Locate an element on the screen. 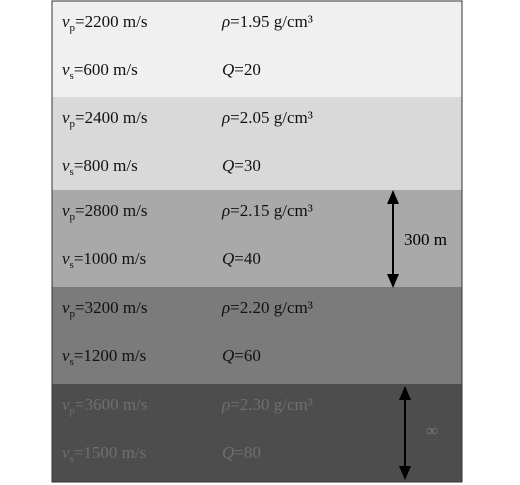 The width and height of the screenshot is (520, 485). rho-value: =2.15 g/cm³ is located at coordinates (271, 210).